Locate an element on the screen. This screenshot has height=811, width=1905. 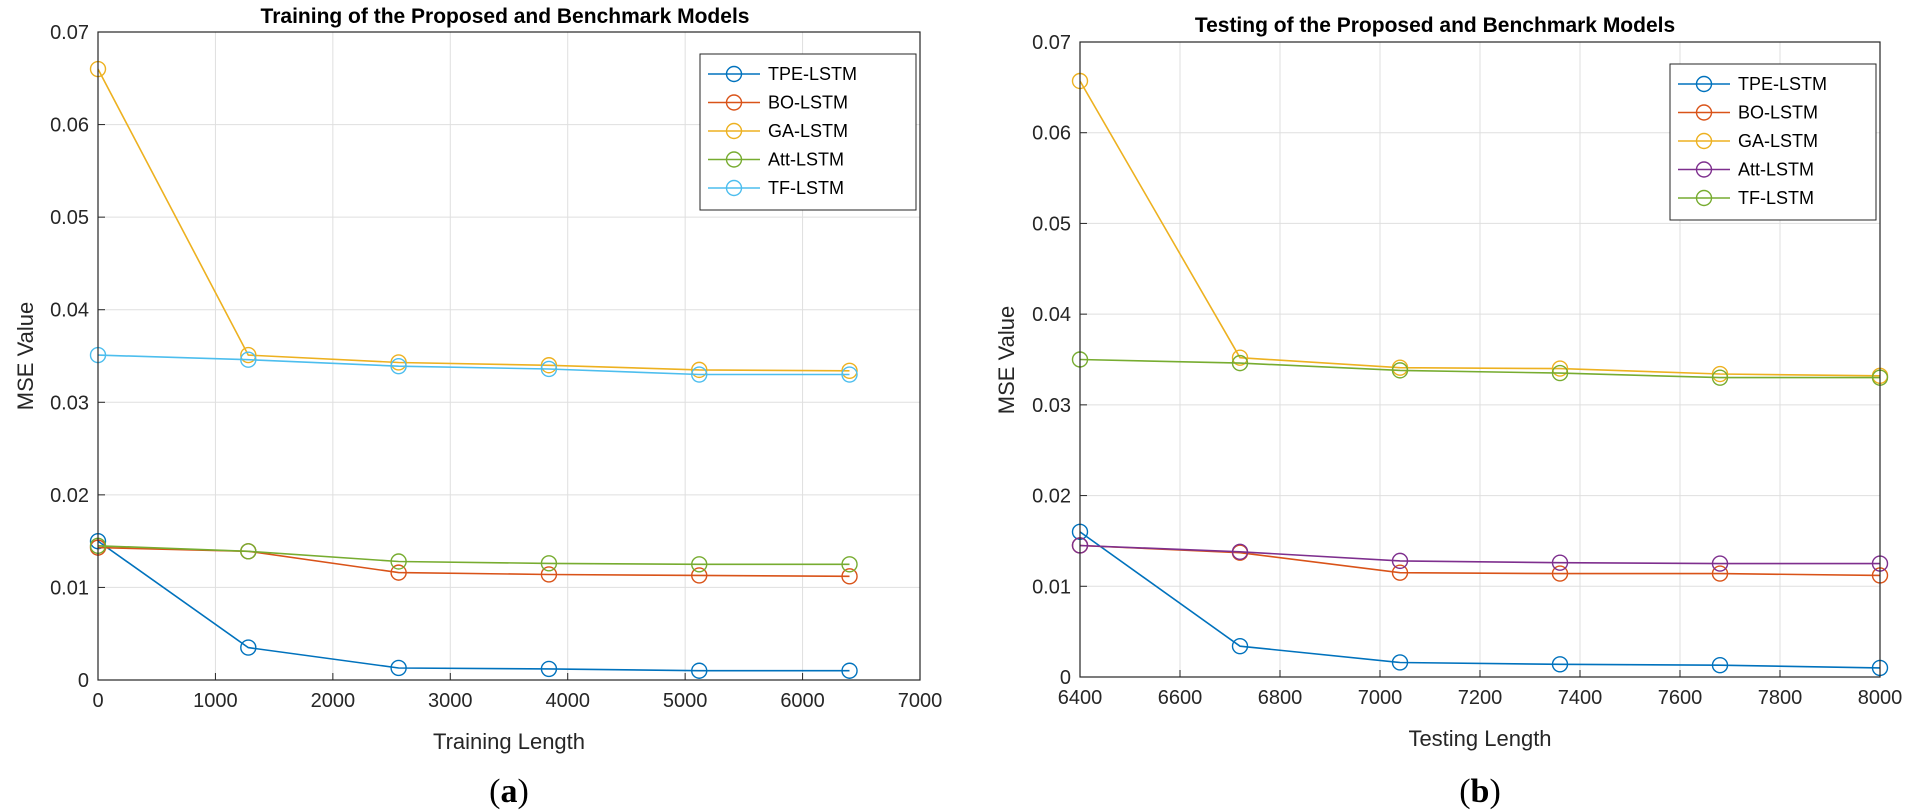
x-tick-label: 6000 is located at coordinates (802, 701).